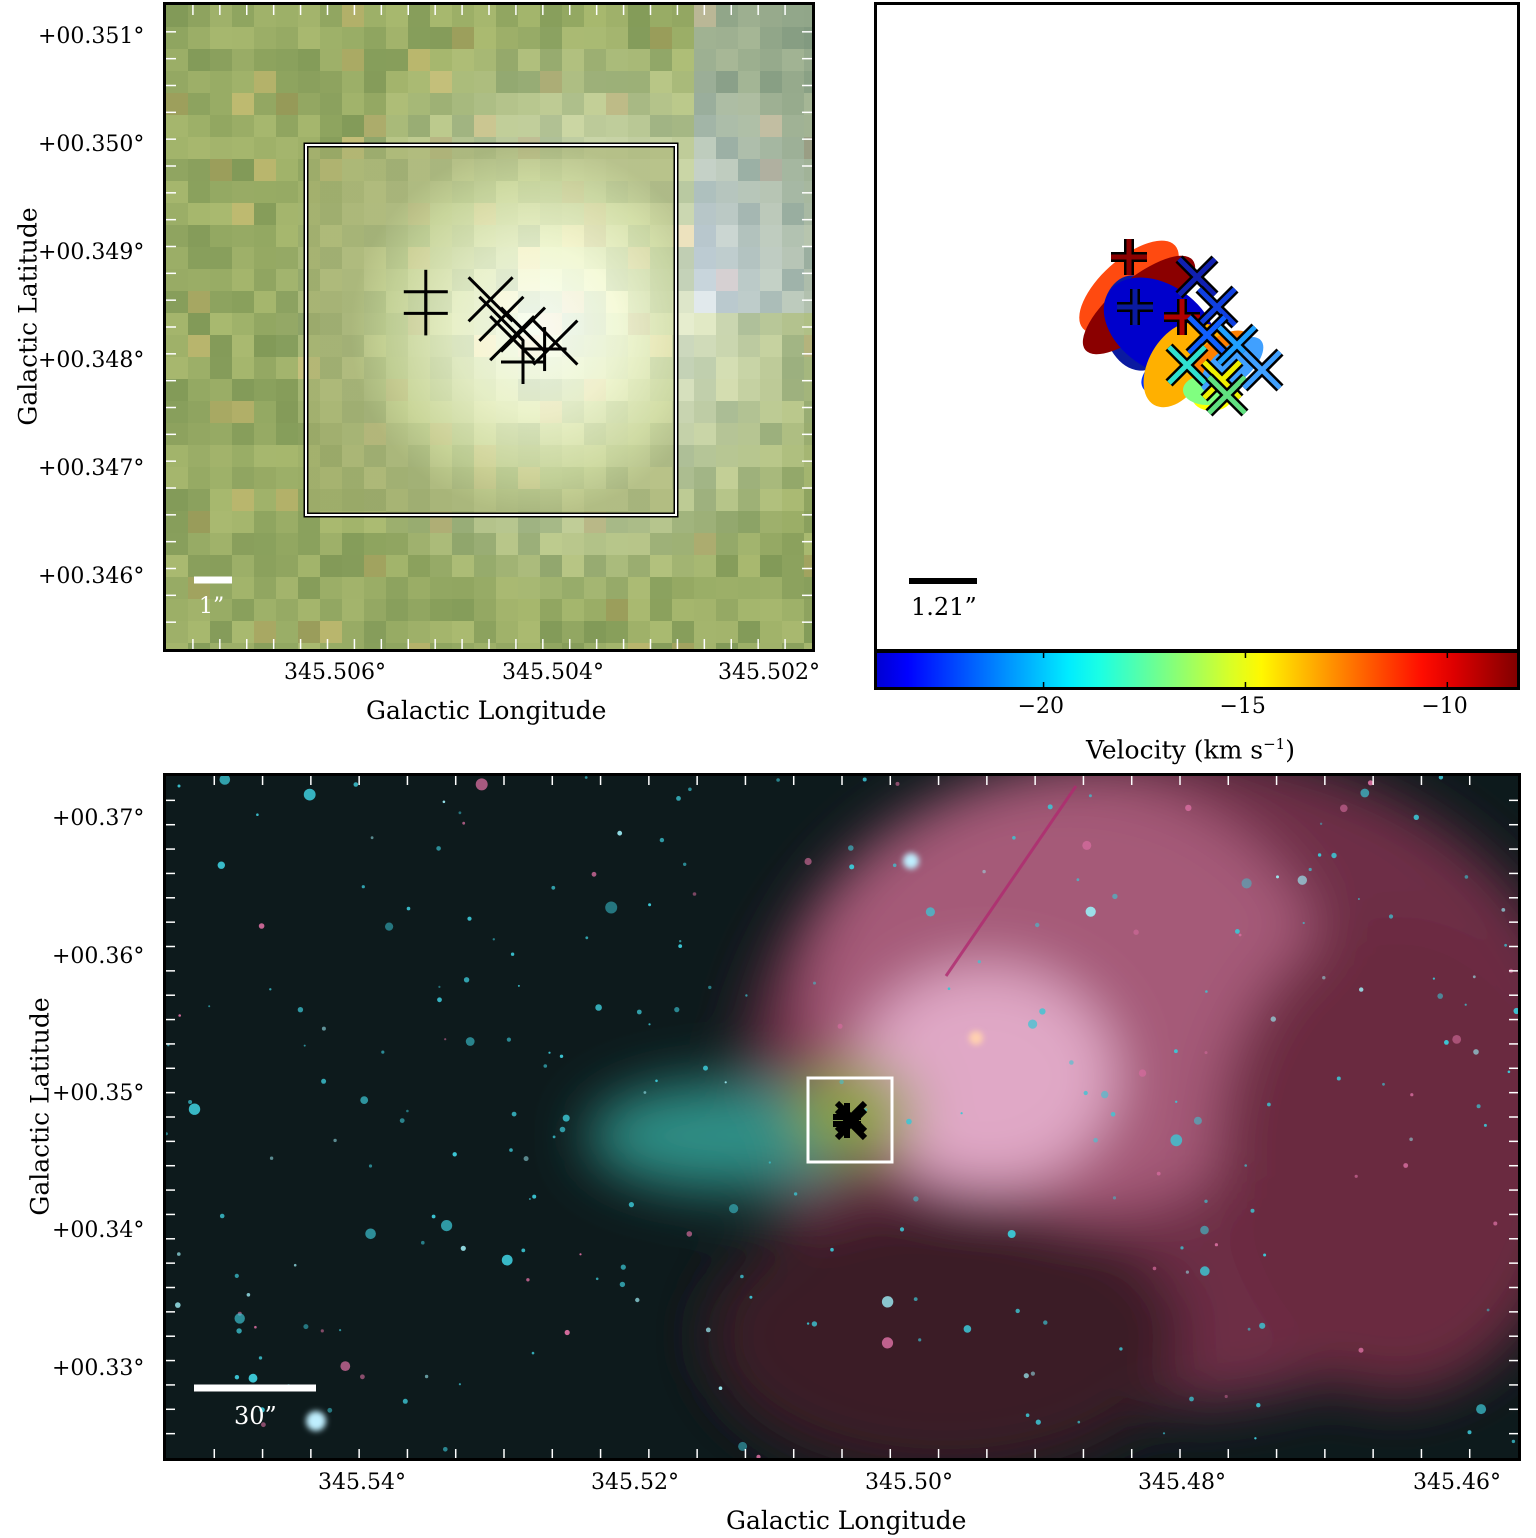 Image resolution: width=1536 pixels, height=1538 pixels. I want to click on maser-spot-marker, so click(1197, 277).